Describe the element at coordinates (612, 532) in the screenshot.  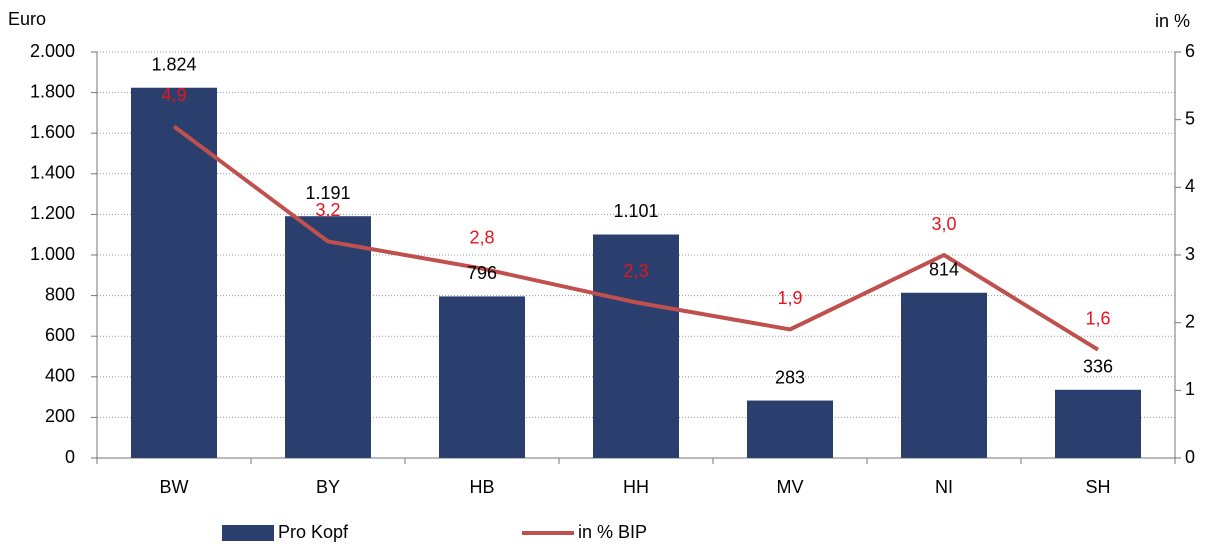
I see `legend-label: in % BIP` at that location.